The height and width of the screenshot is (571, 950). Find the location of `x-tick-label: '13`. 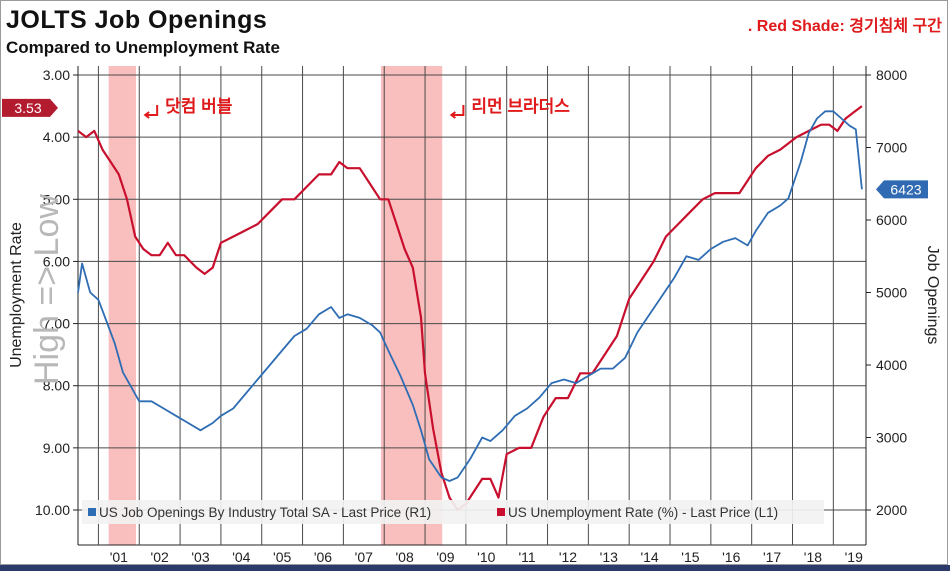

x-tick-label: '13 is located at coordinates (609, 557).